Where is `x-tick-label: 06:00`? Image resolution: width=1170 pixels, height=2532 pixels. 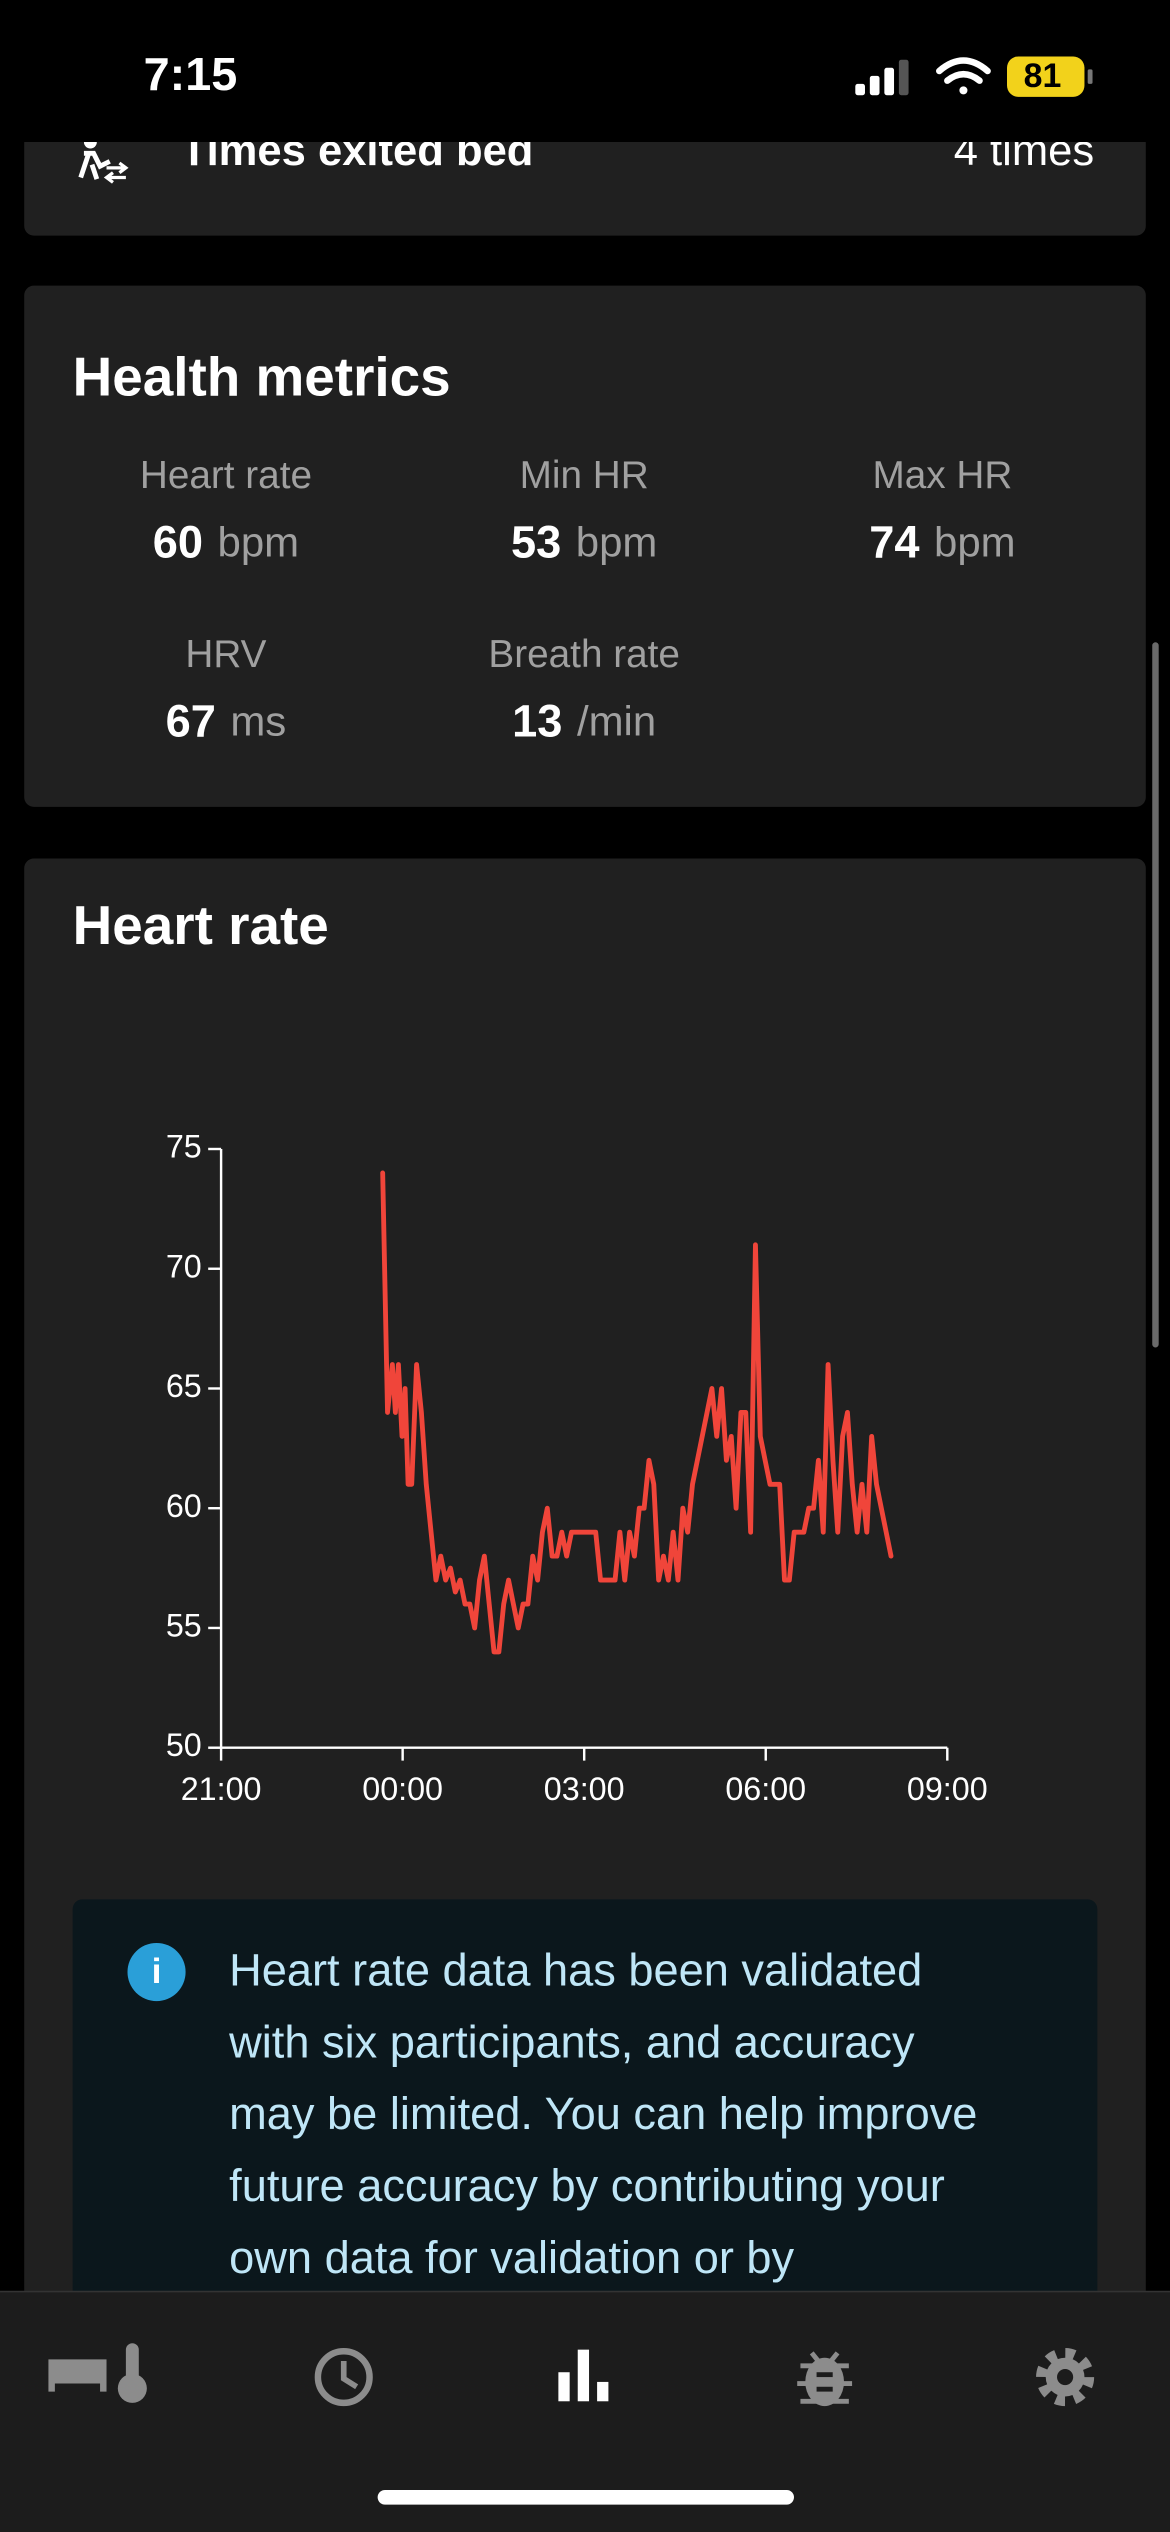
x-tick-label: 06:00 is located at coordinates (765, 1789).